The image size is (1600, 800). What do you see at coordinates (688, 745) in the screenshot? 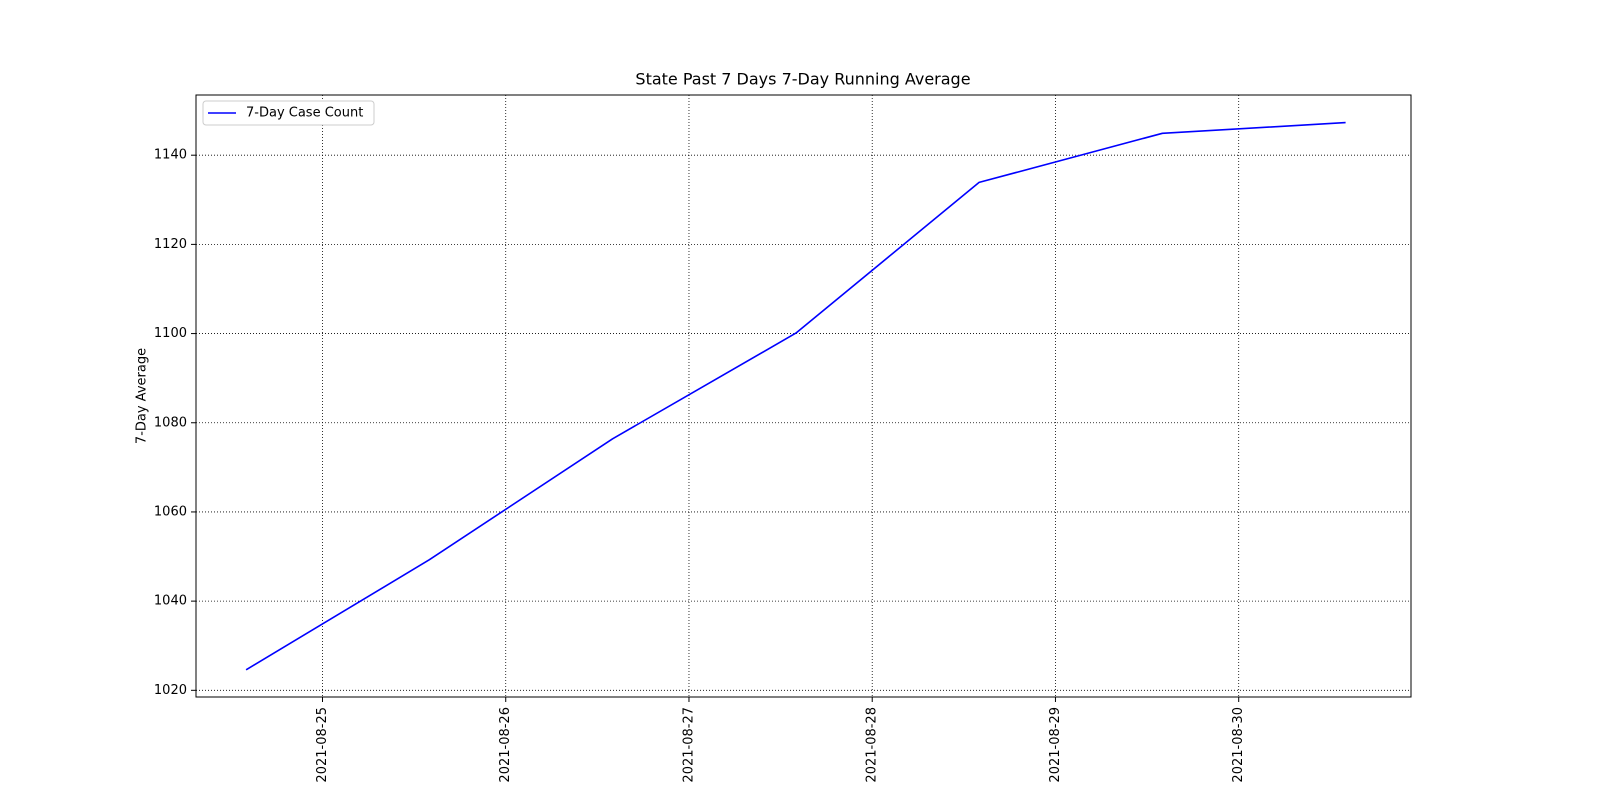
I see `x-tick-label: 2021-08-27` at bounding box center [688, 745].